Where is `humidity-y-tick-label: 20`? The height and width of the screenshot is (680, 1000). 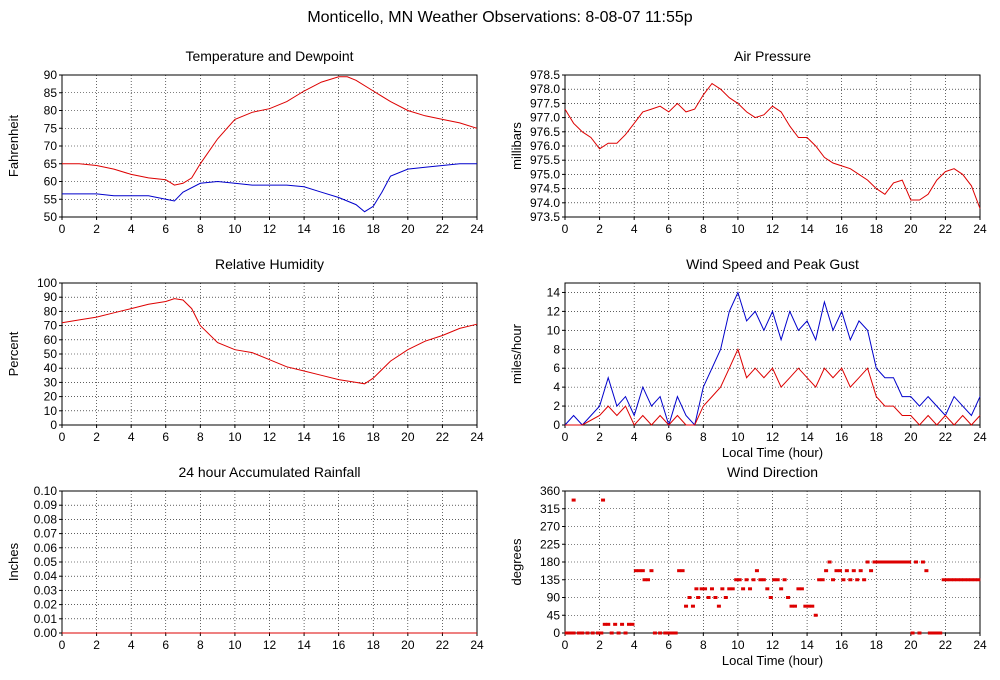 humidity-y-tick-label: 20 is located at coordinates (51, 397).